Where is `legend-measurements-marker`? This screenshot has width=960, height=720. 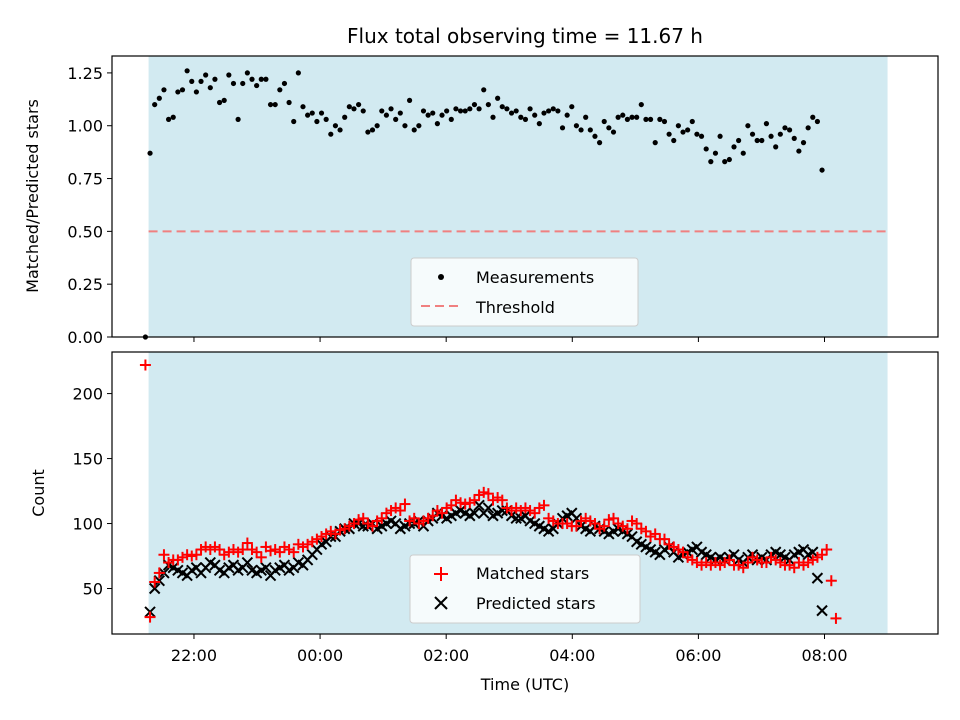
legend-measurements-marker is located at coordinates (441, 277).